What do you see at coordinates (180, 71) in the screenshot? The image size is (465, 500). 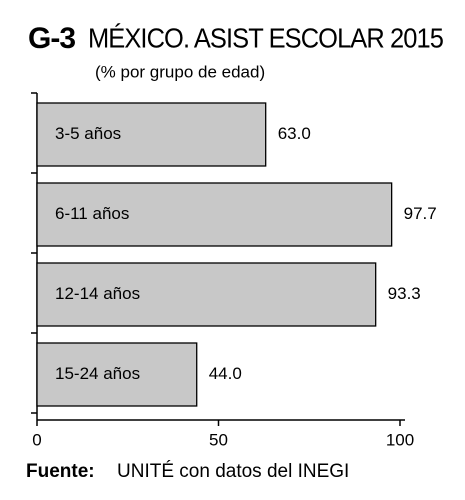 I see `chart-subtitle: (% por grupo de edad)` at bounding box center [180, 71].